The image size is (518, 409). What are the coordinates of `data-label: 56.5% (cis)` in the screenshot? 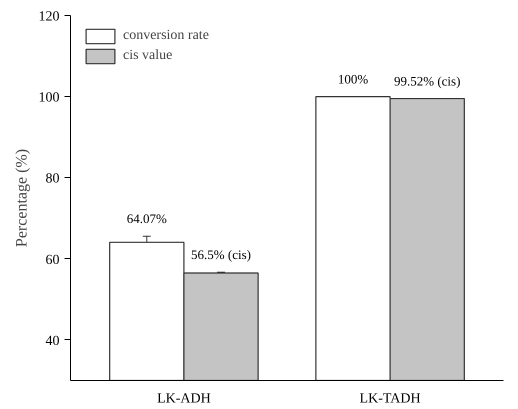 It's located at (221, 254).